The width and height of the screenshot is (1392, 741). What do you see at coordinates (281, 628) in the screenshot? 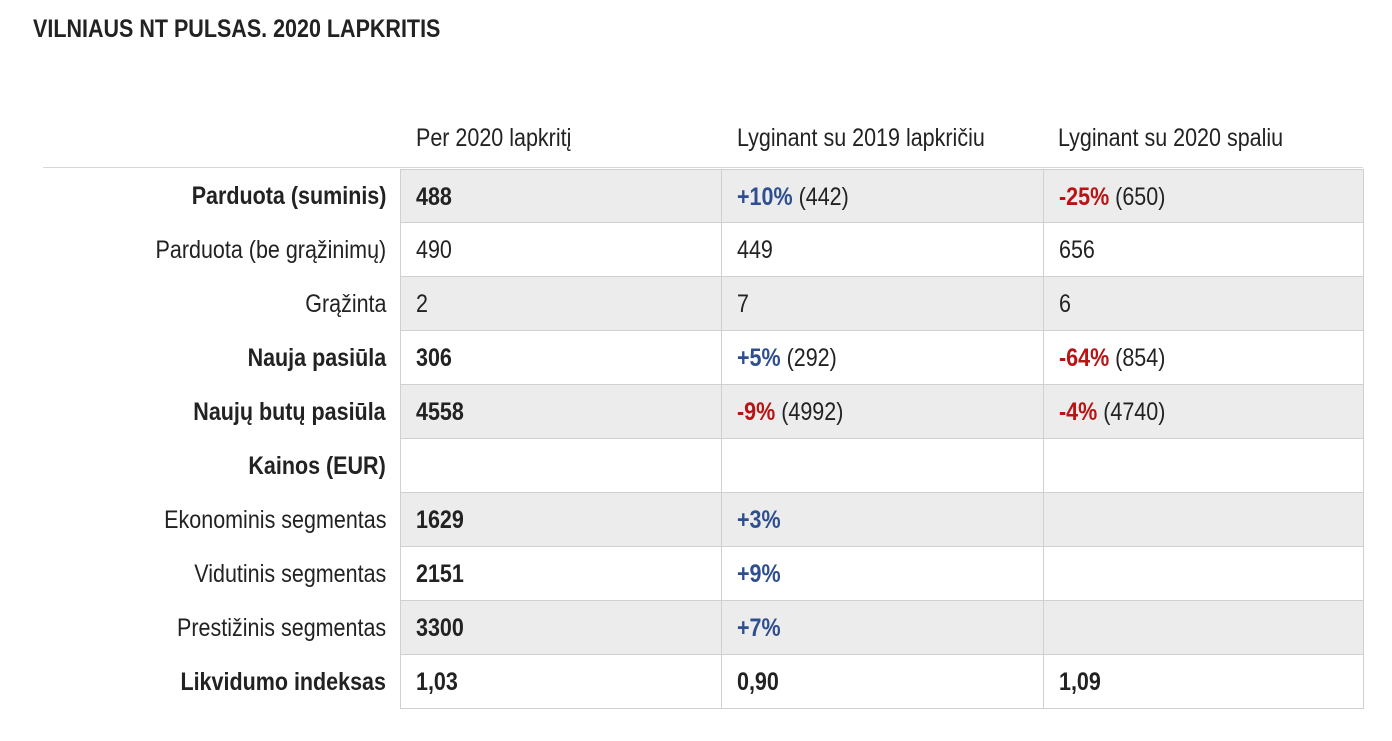
I see `row-label: Prestižinis segmentas` at bounding box center [281, 628].